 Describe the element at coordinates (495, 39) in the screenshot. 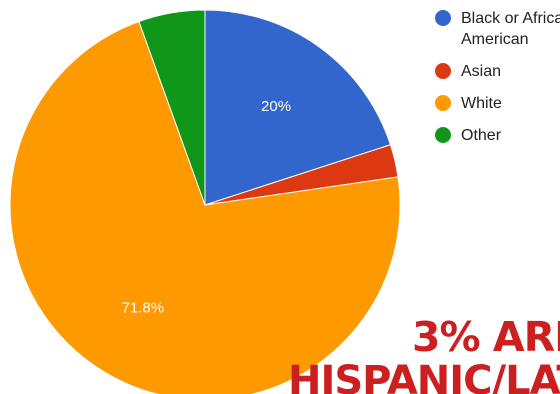

I see `legend-label: American` at that location.